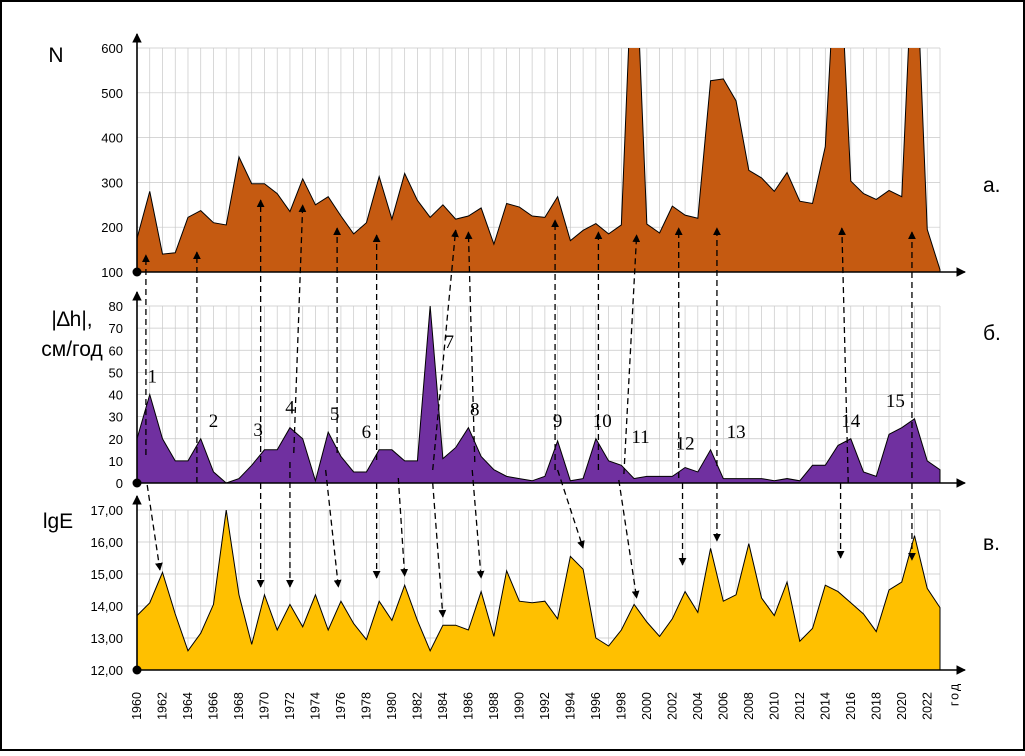 This screenshot has height=756, width=1025. I want to click on event-number-label: 13, so click(736, 432).